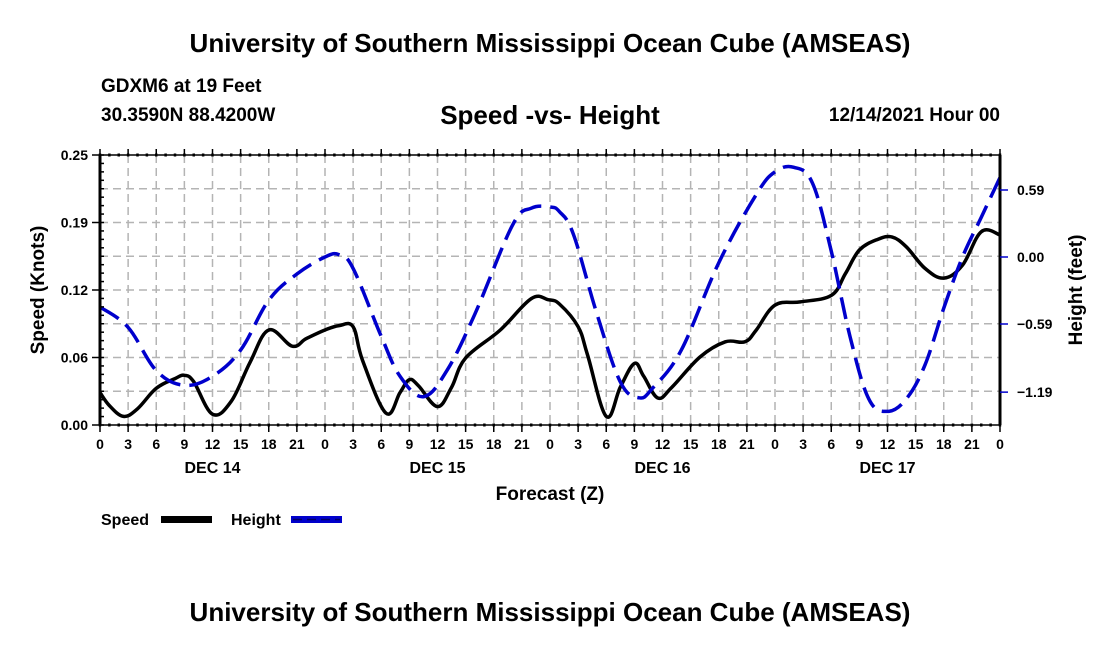 This screenshot has height=650, width=1100. I want to click on legend-height-swatch, so click(316, 519).